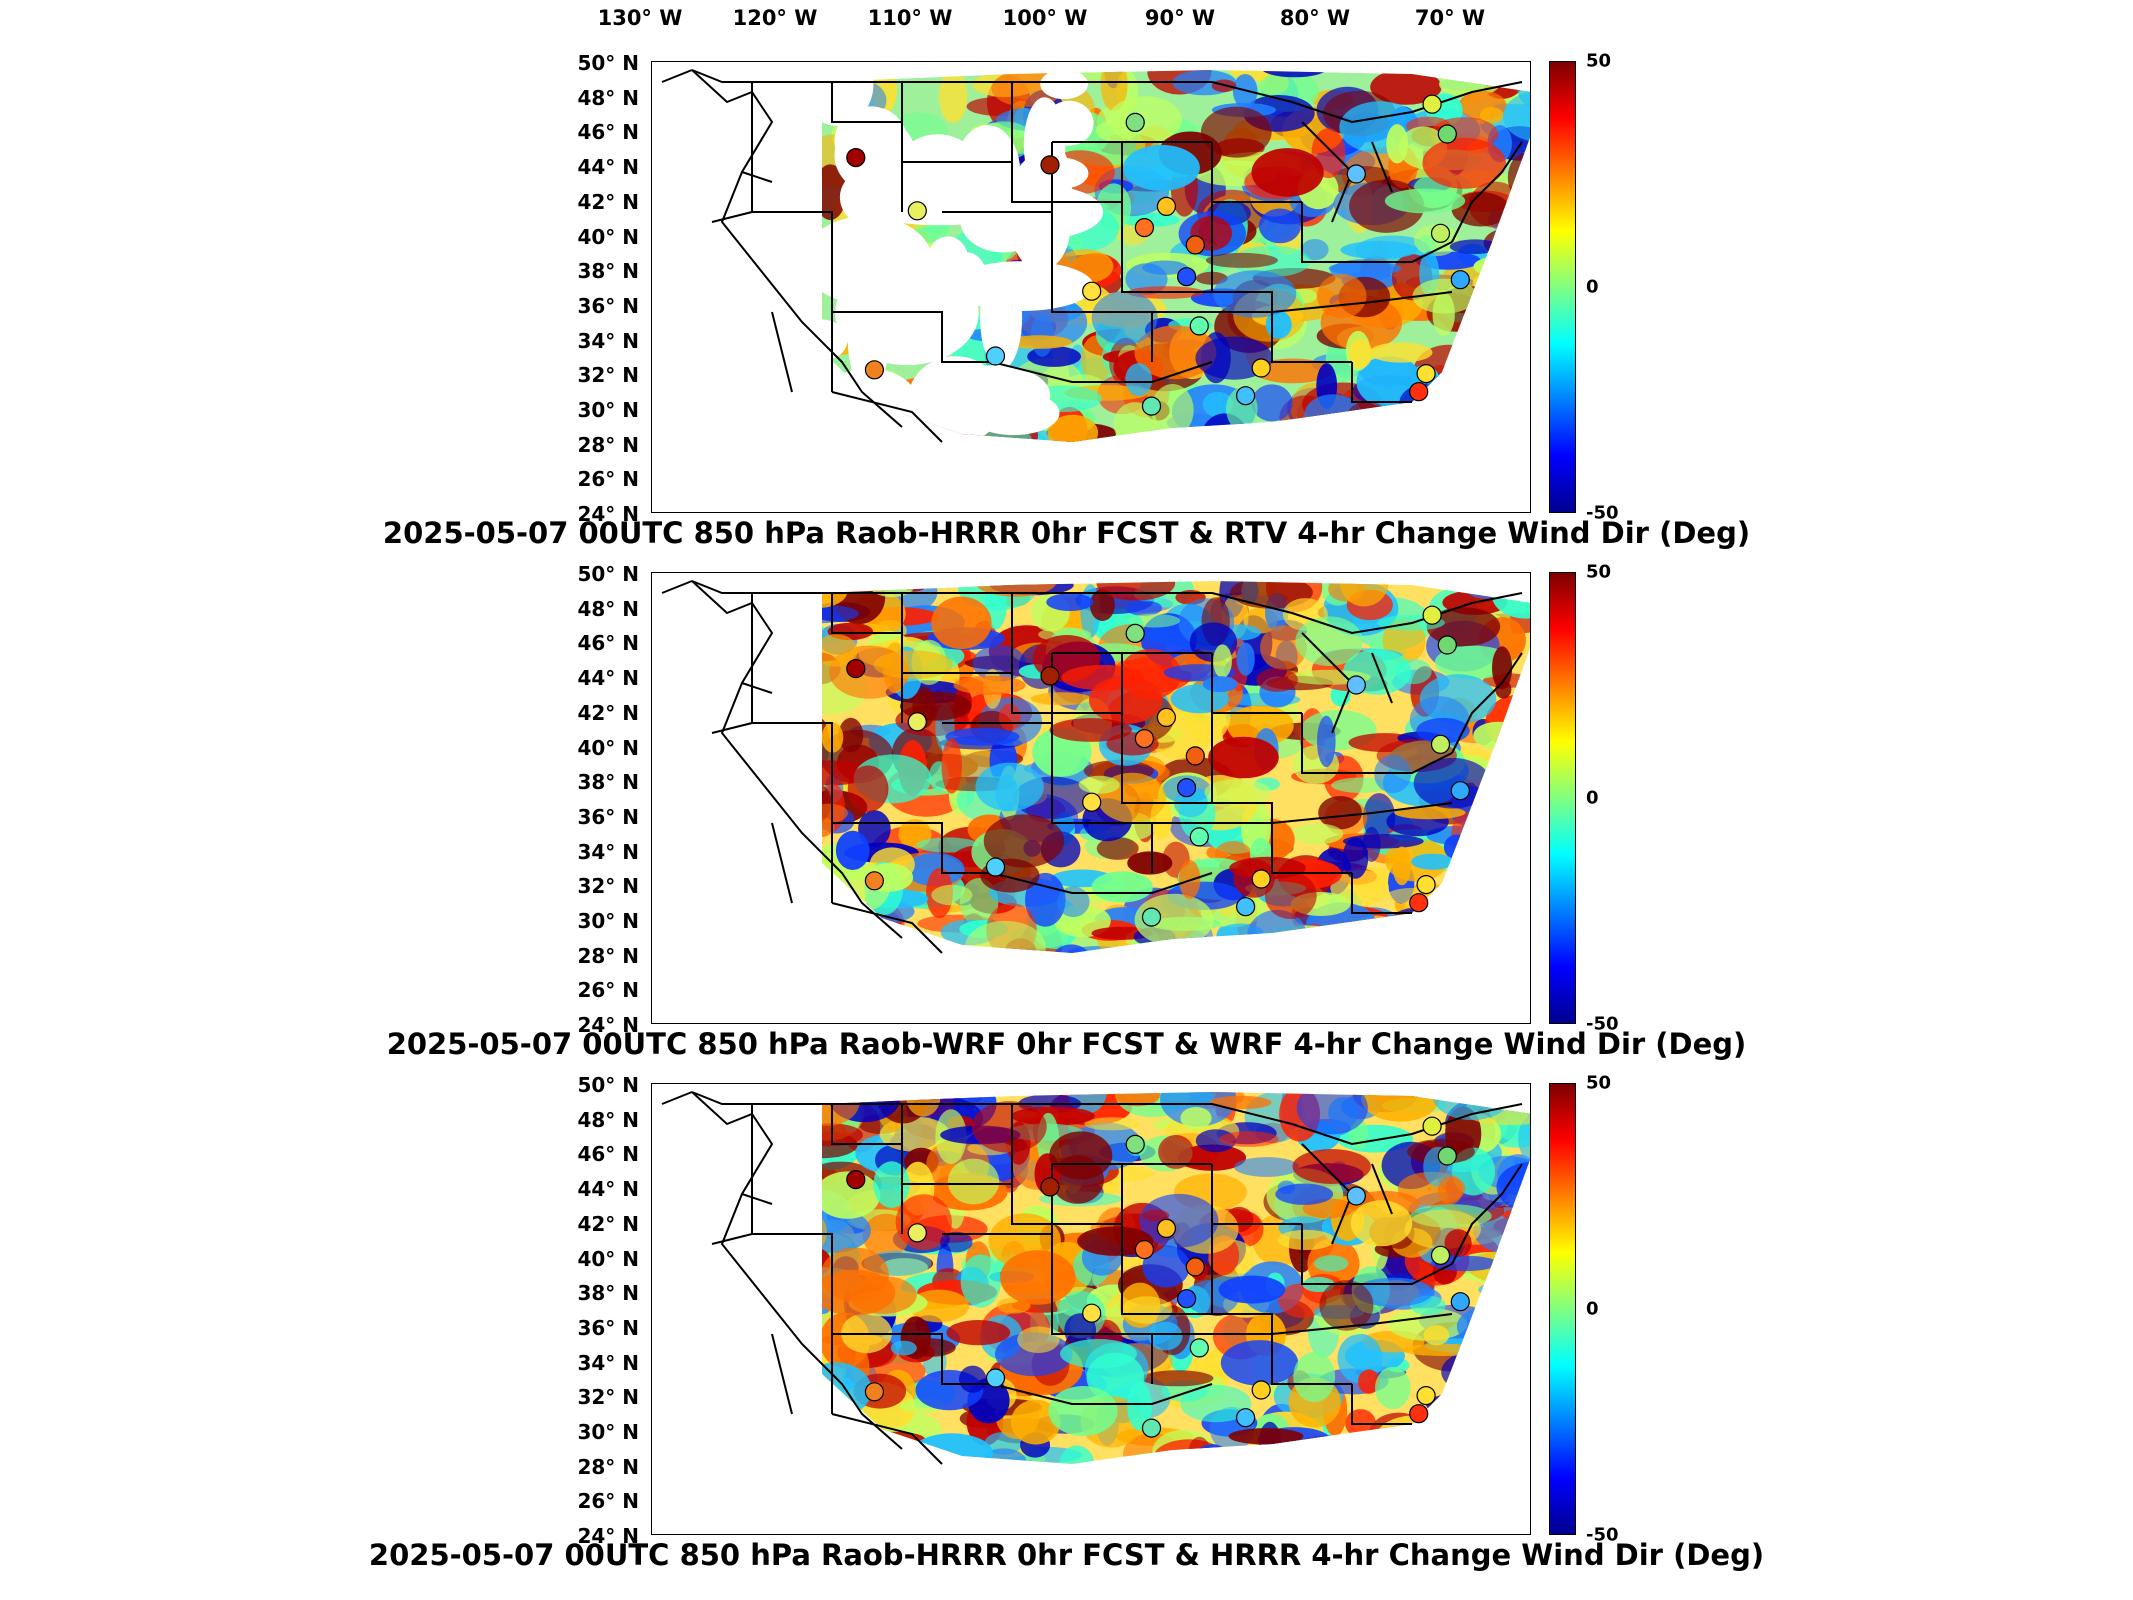  Describe the element at coordinates (608, 514) in the screenshot. I see `latitude-label: 24° N` at that location.